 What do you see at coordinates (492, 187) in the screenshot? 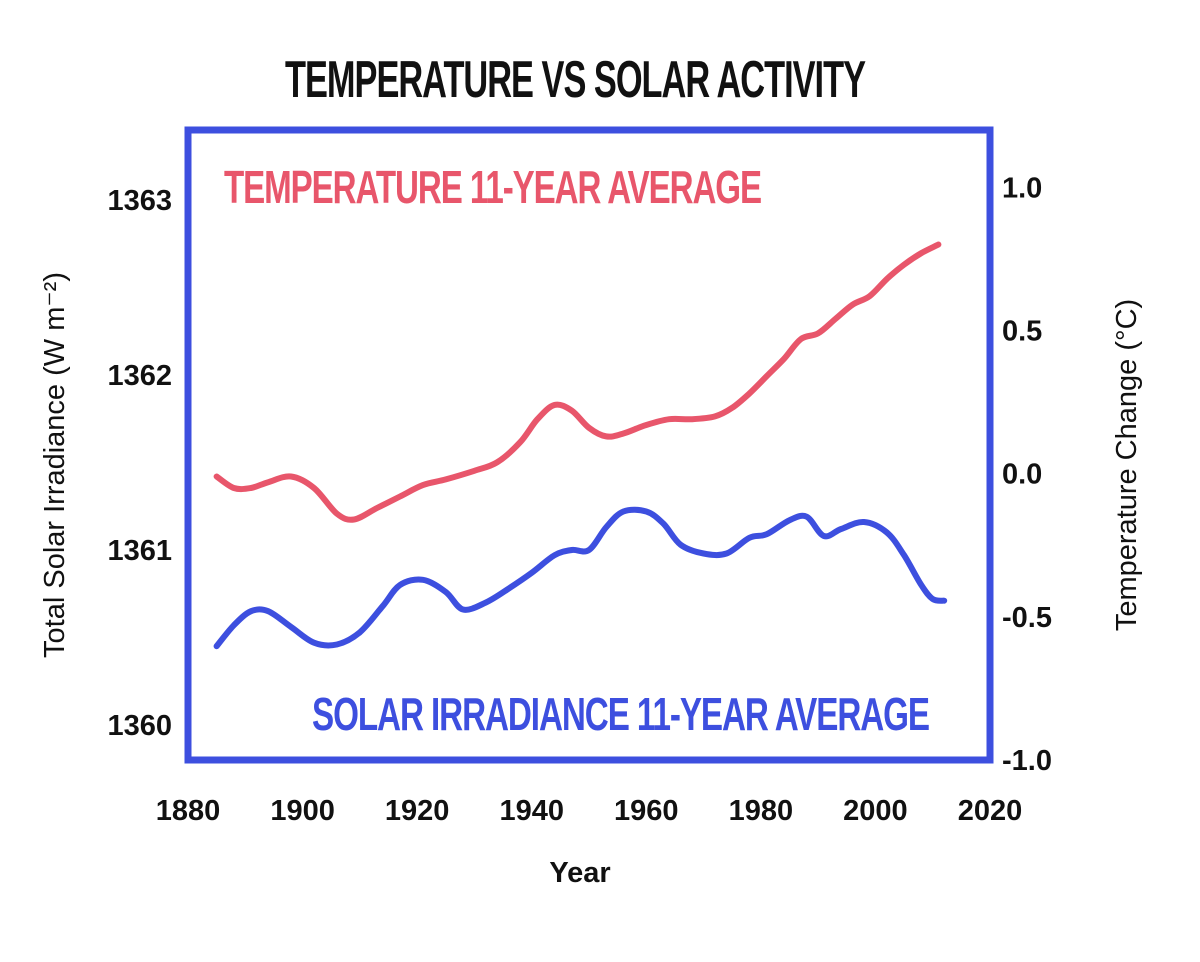
I see `temperature-series-label: TEMPERATURE 11-YEAR AVERAGE` at bounding box center [492, 187].